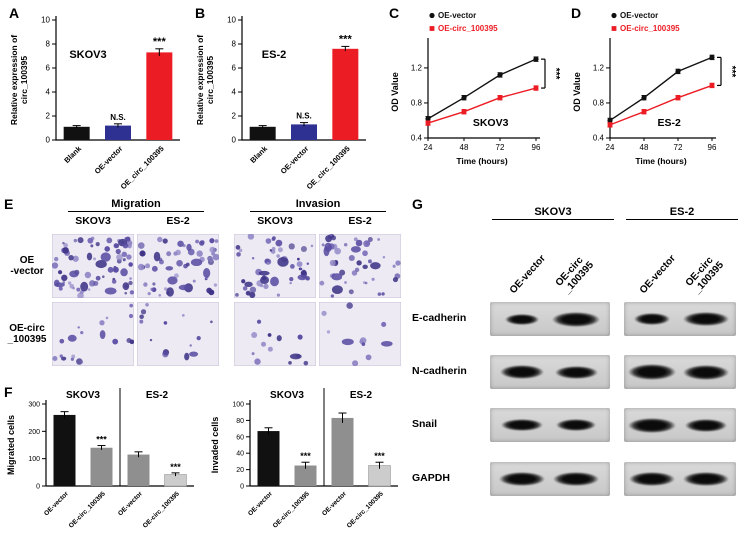  Describe the element at coordinates (27, 260) in the screenshot. I see `row-label-line: OE` at that location.